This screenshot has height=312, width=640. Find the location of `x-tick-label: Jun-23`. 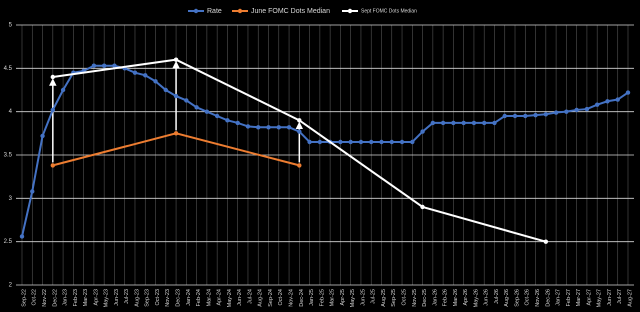

x-tick-label: Jun-23 is located at coordinates (117, 297).